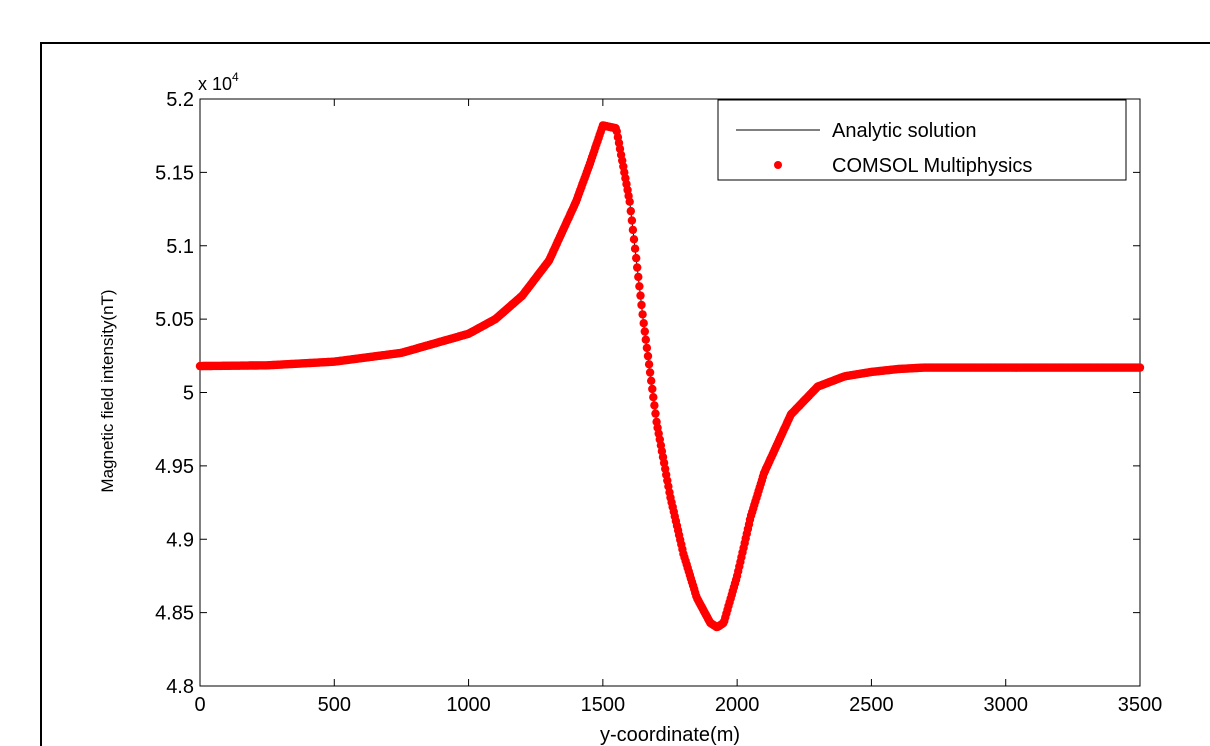 Image resolution: width=1210 pixels, height=746 pixels. I want to click on x-tick-label: 0, so click(199, 705).